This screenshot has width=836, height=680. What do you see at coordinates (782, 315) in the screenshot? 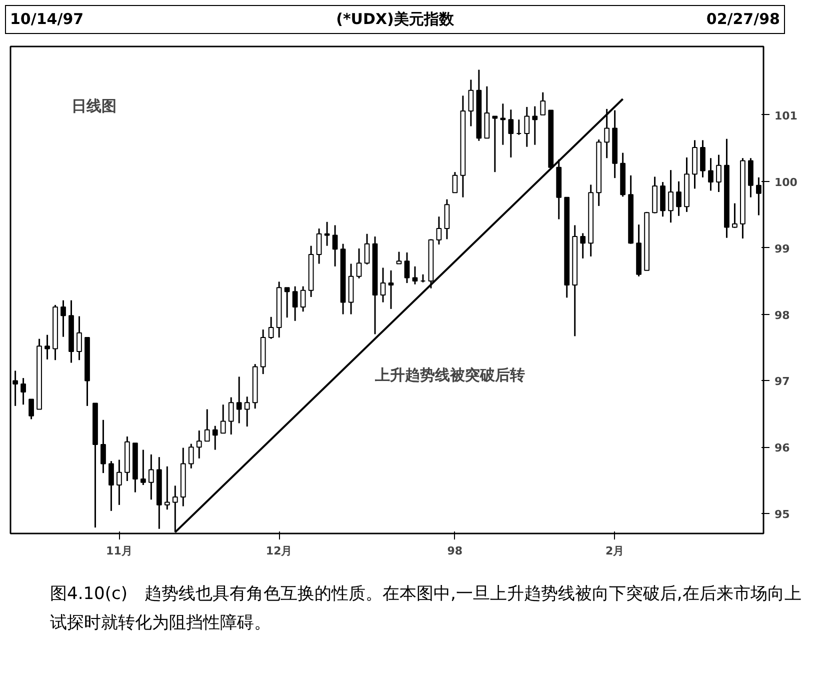
I see `y-tick-label: 98` at bounding box center [782, 315].